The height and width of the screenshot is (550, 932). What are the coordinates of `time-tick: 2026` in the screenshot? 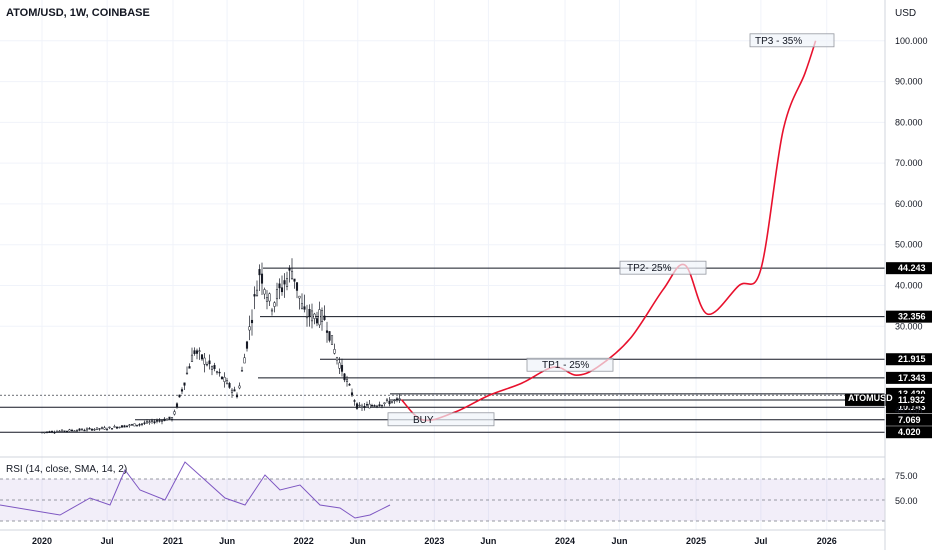 It's located at (827, 541).